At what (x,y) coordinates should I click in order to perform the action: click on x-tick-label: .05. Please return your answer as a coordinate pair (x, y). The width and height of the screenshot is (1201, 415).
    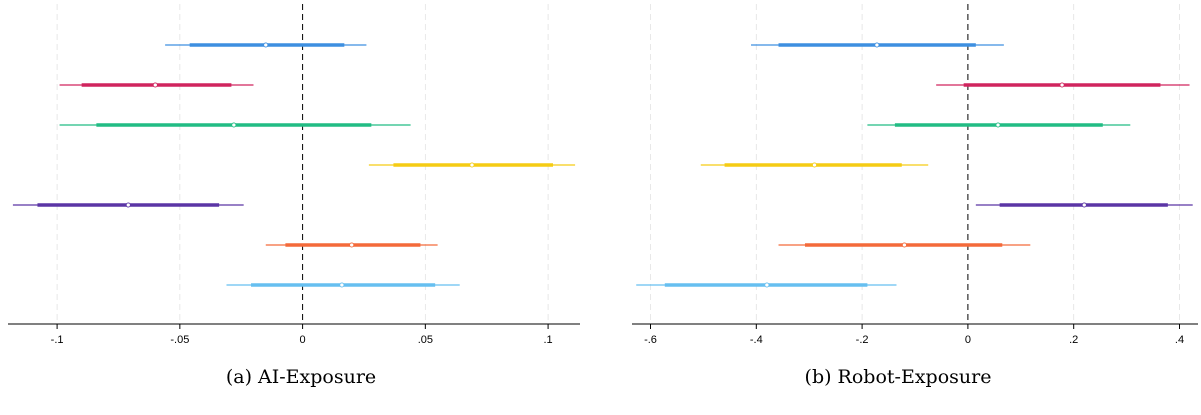
    Looking at the image, I should click on (425, 340).